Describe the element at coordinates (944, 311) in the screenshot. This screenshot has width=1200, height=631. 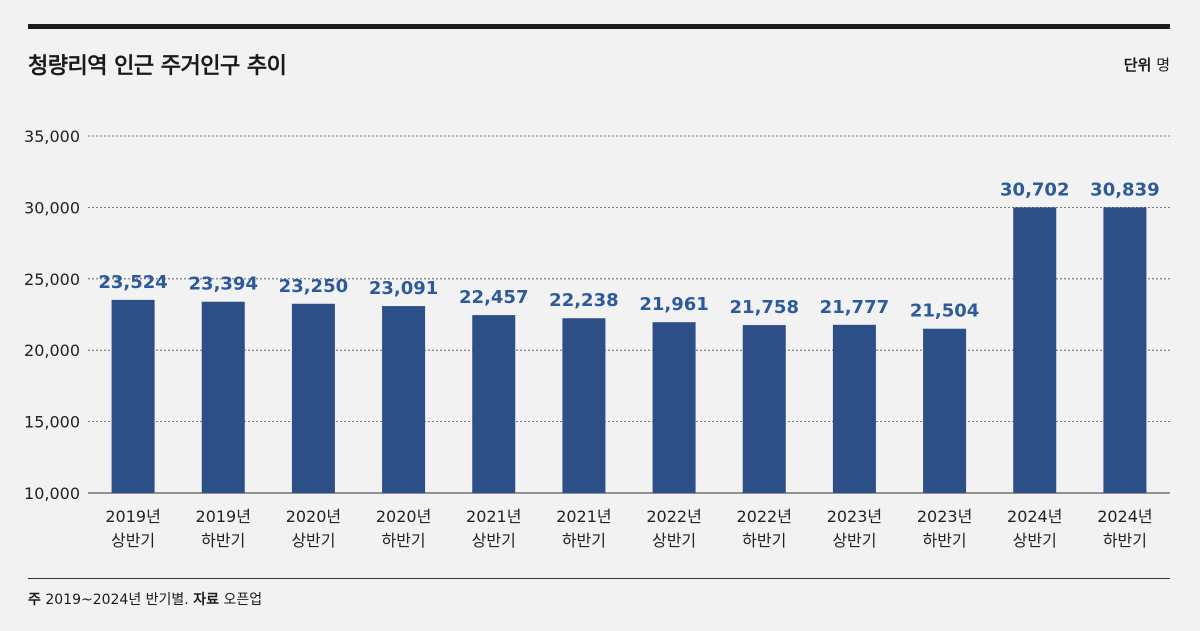
I see `bar-value-label: 21,504` at that location.